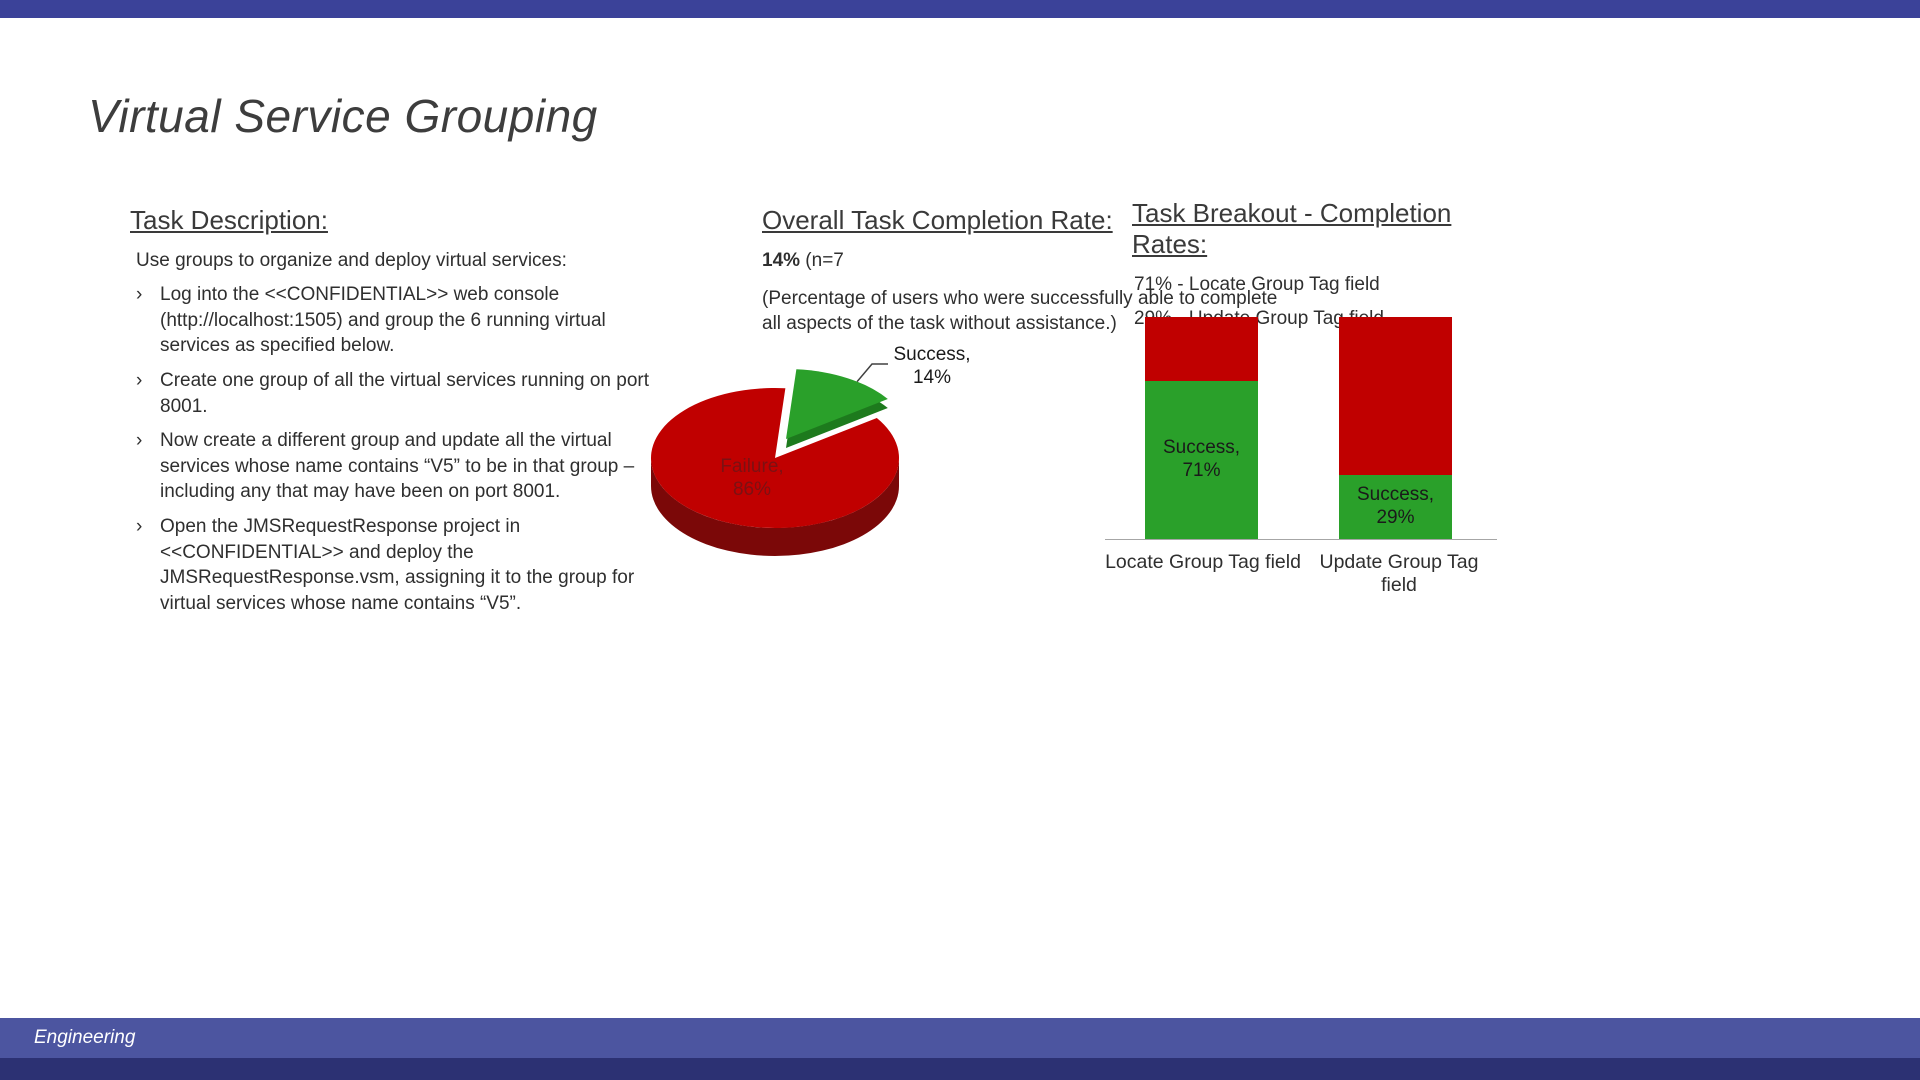  I want to click on bar-segment-label: Success, 29%, so click(1395, 506).